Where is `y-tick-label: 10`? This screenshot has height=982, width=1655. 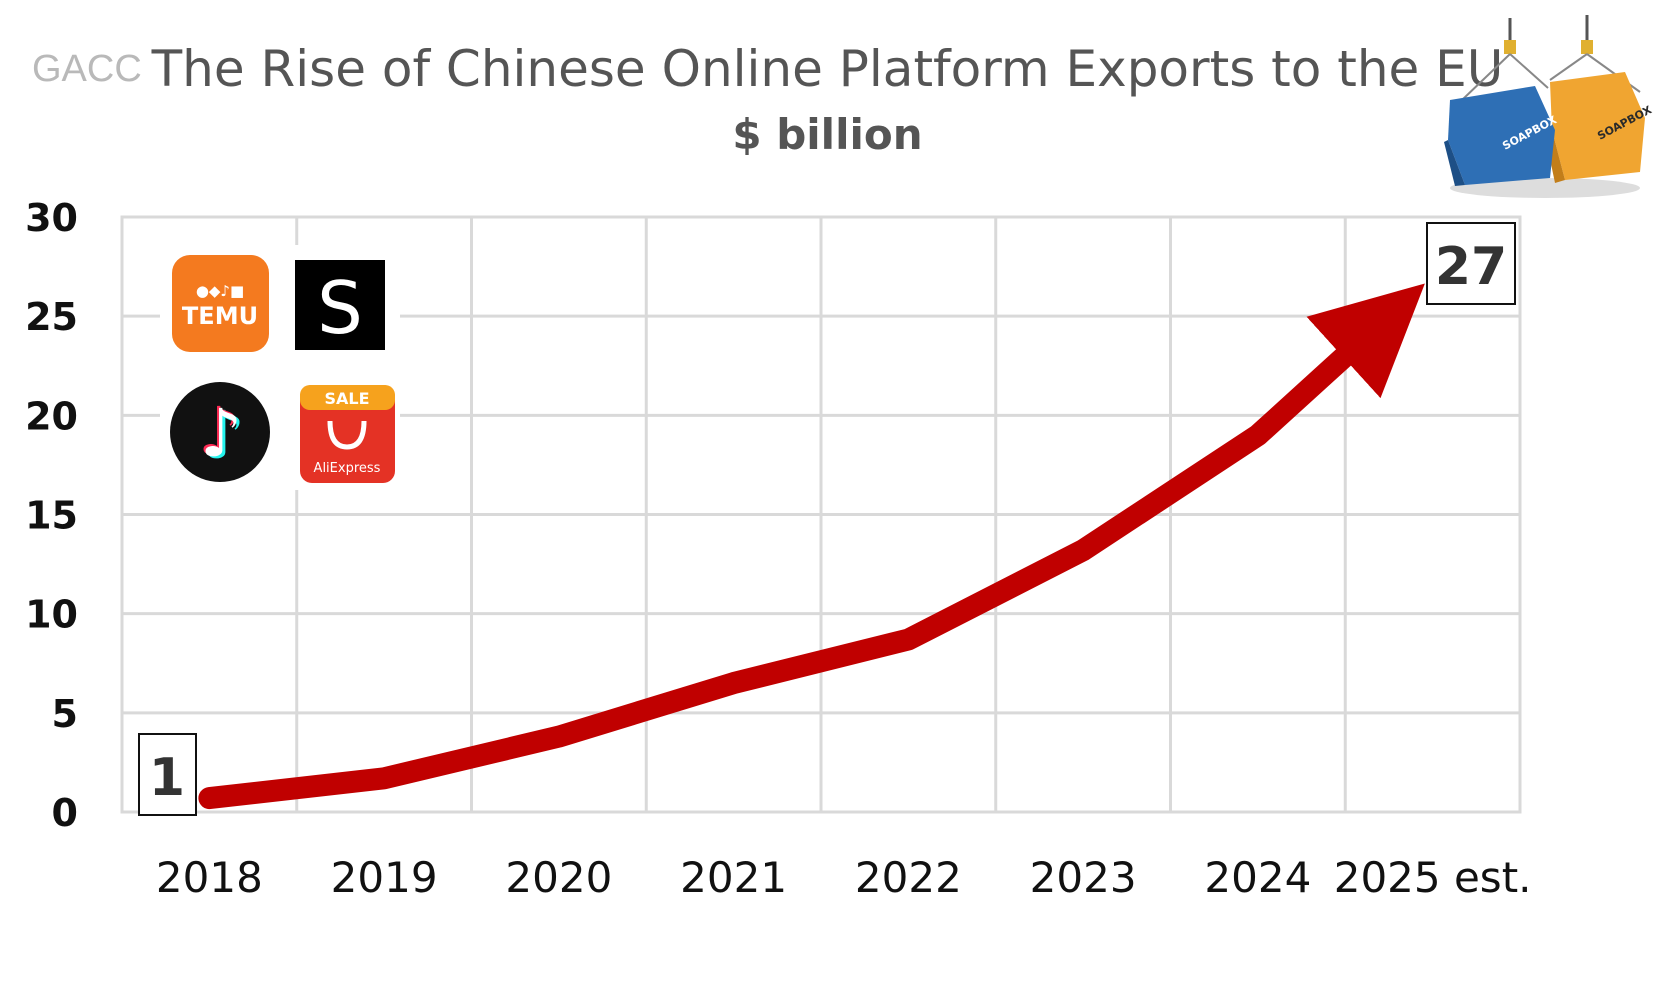 y-tick-label: 10 is located at coordinates (51, 615).